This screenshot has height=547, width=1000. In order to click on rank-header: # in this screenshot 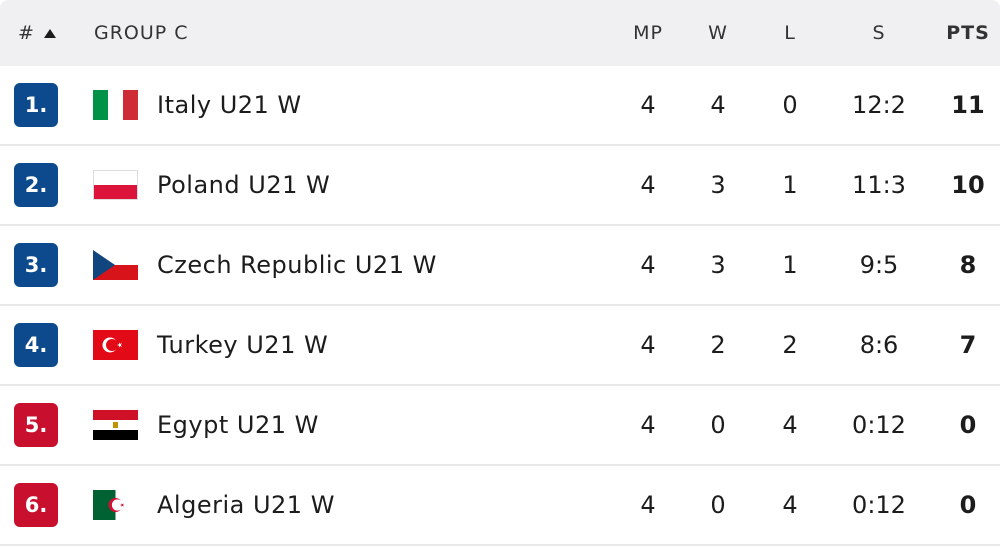, I will do `click(37, 33)`.